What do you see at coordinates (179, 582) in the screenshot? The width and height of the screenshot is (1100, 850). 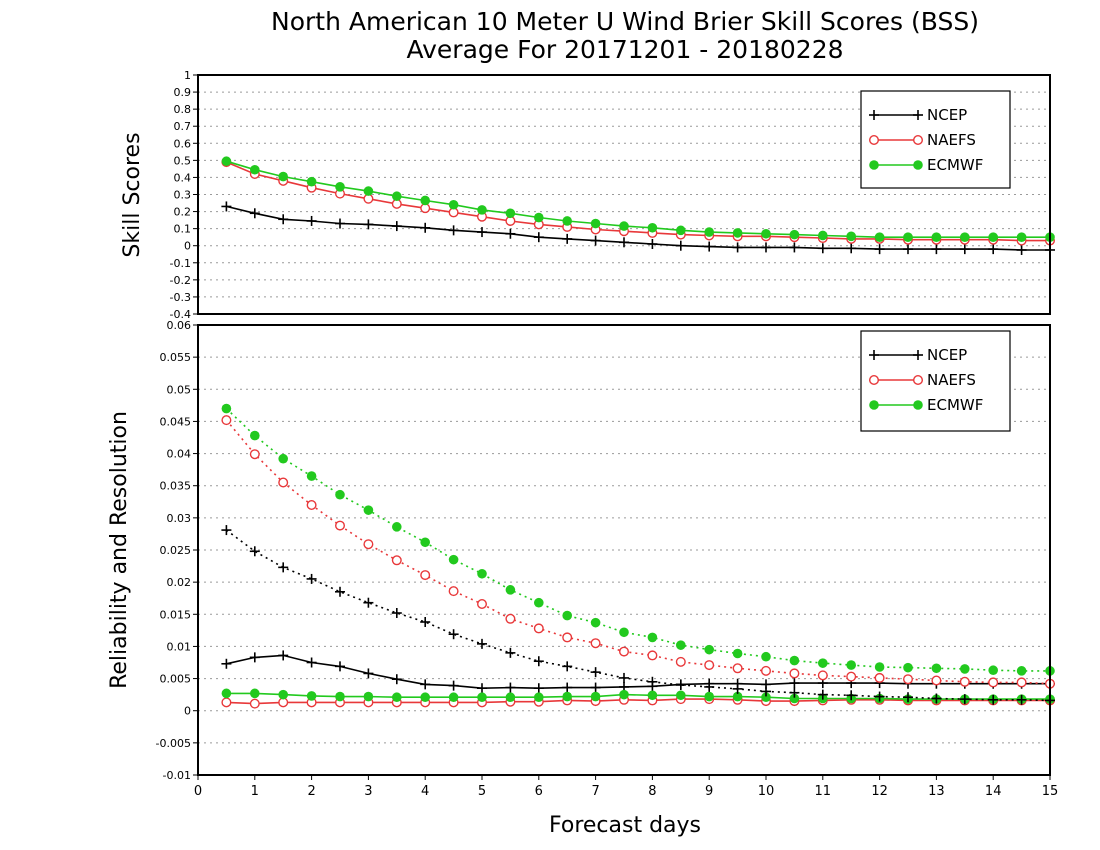 I see `y-tick-label: 0.02` at bounding box center [179, 582].